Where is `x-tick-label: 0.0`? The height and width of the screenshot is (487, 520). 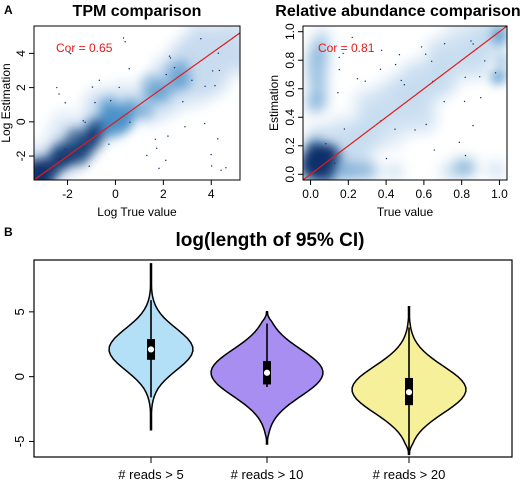
x-tick-label: 0.0 is located at coordinates (310, 194).